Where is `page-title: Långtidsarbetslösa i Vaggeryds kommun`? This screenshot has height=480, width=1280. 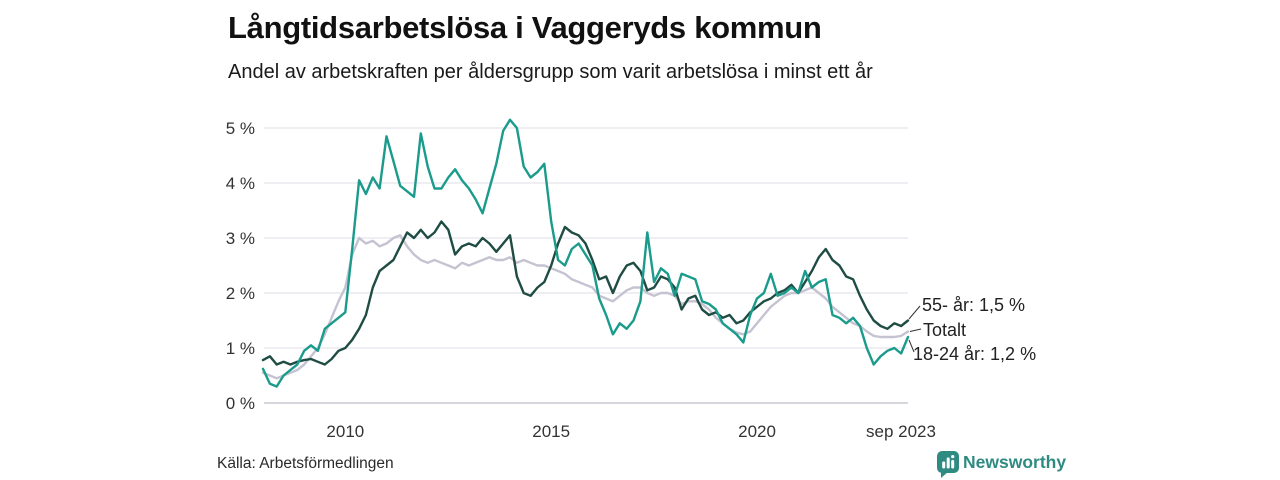
page-title: Långtidsarbetslösa i Vaggeryds kommun is located at coordinates (525, 27).